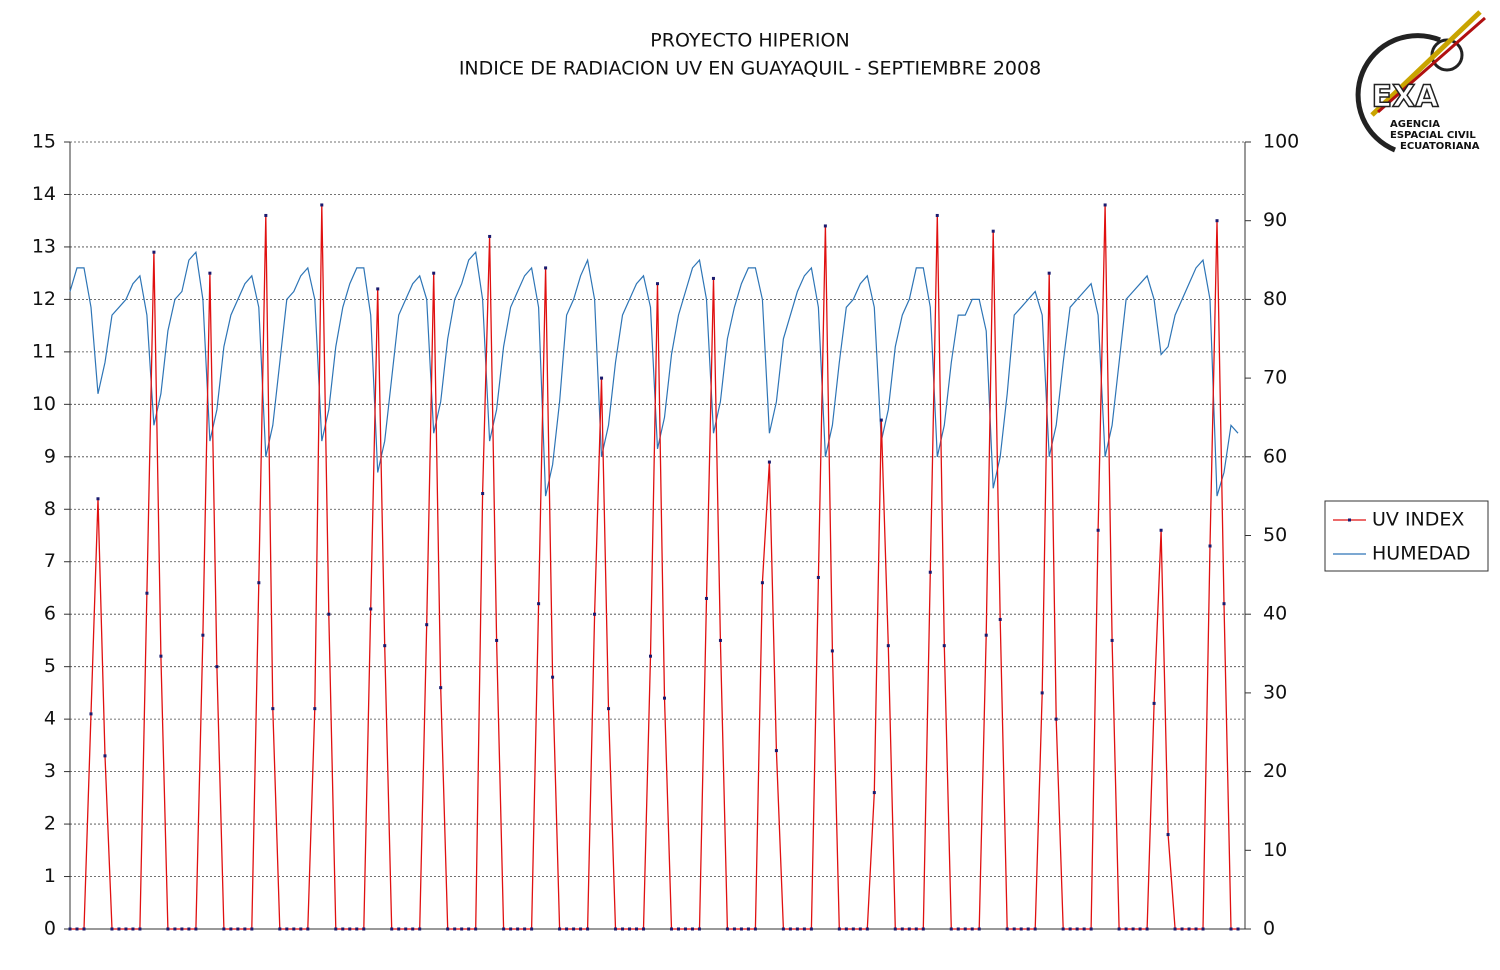 The image size is (1500, 970). I want to click on legend-marker, so click(1349, 520).